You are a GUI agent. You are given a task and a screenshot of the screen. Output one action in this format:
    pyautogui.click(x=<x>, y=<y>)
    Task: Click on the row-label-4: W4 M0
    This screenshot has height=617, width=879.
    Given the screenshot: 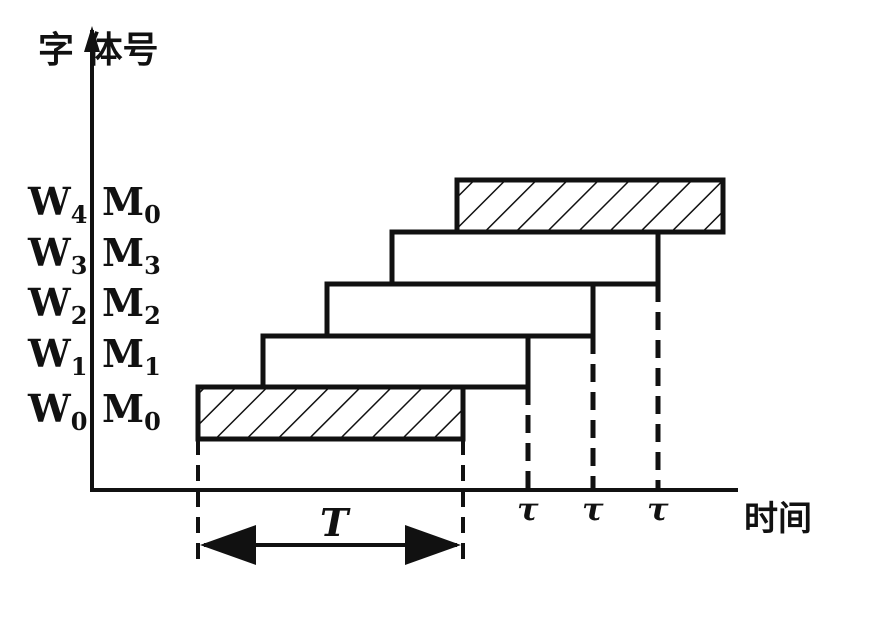 What is the action you would take?
    pyautogui.click(x=94, y=204)
    